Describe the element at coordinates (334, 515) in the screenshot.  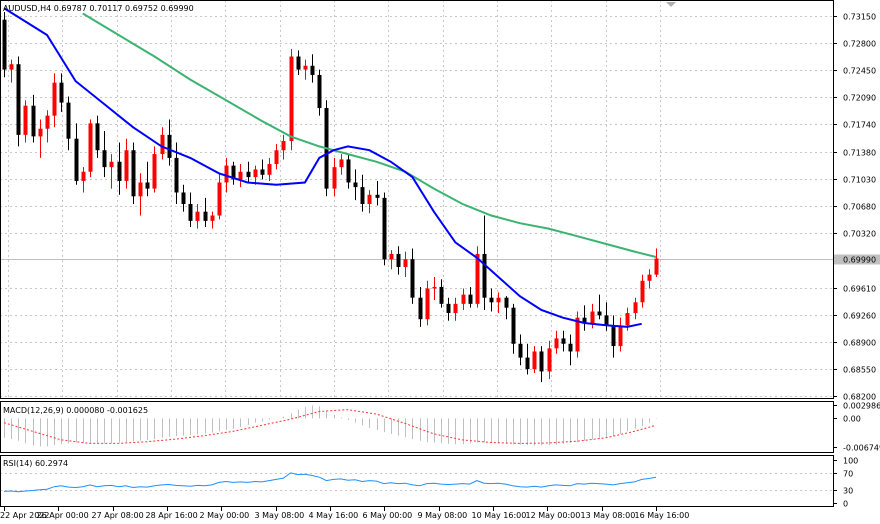
I see `time-tick-label: 4 May 16:00` at that location.